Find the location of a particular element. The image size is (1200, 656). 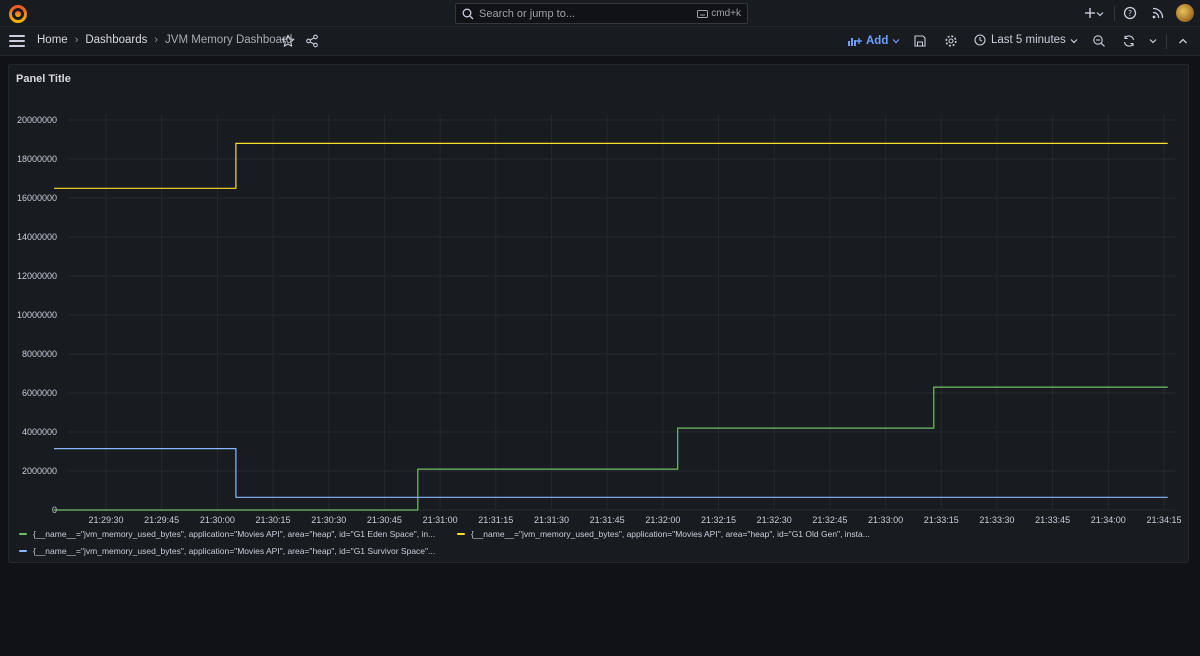

gear-icon is located at coordinates (951, 41).